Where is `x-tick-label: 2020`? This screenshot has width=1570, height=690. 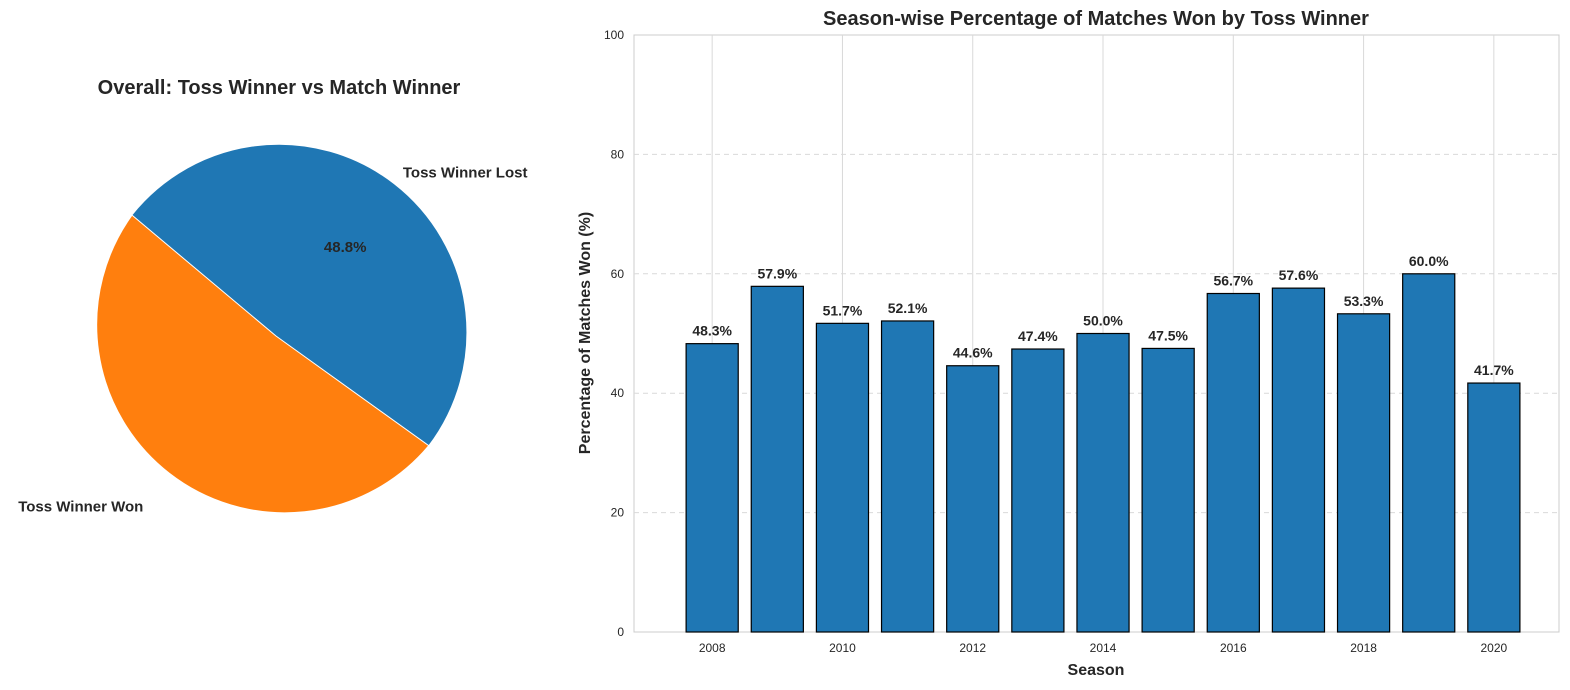
x-tick-label: 2020 is located at coordinates (1494, 648).